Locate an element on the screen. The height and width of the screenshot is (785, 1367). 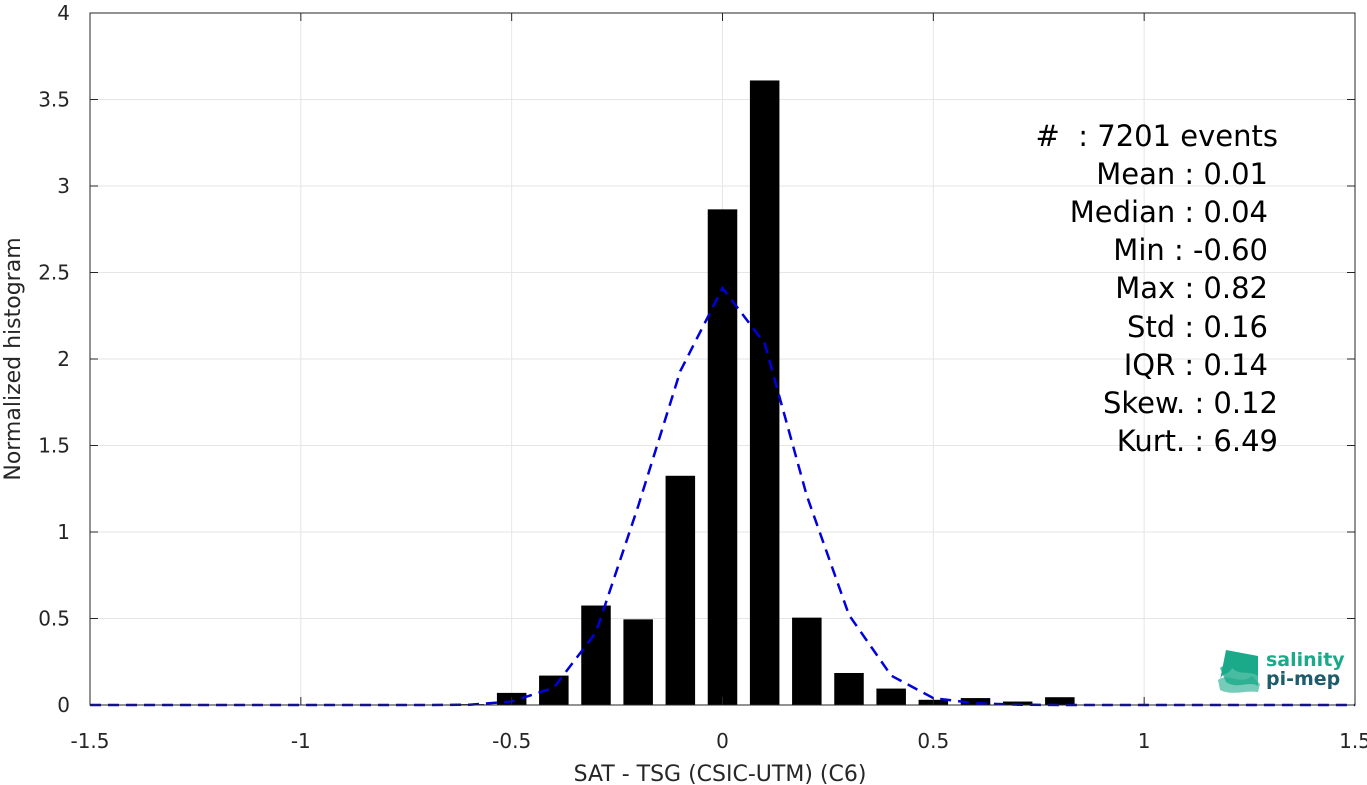
x-tick-label: 0 is located at coordinates (722, 741).